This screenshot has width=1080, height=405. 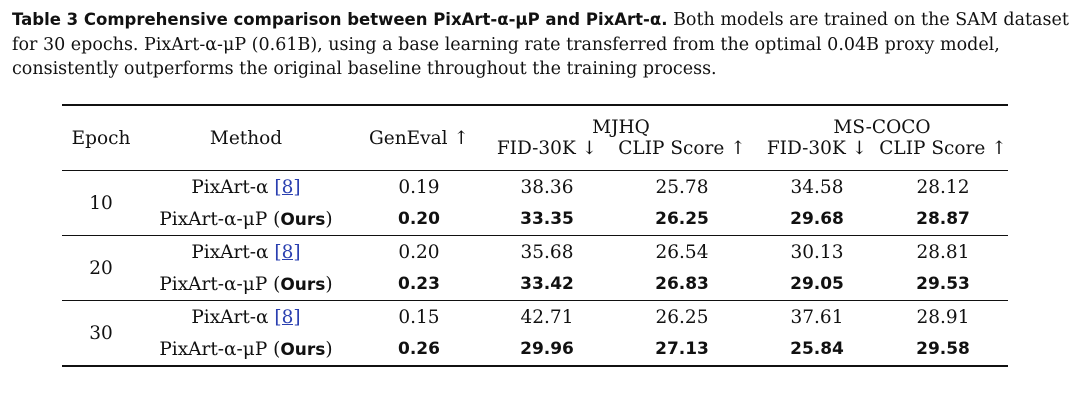 I want to click on value-clip-mjhq: 27.13, so click(x=682, y=349).